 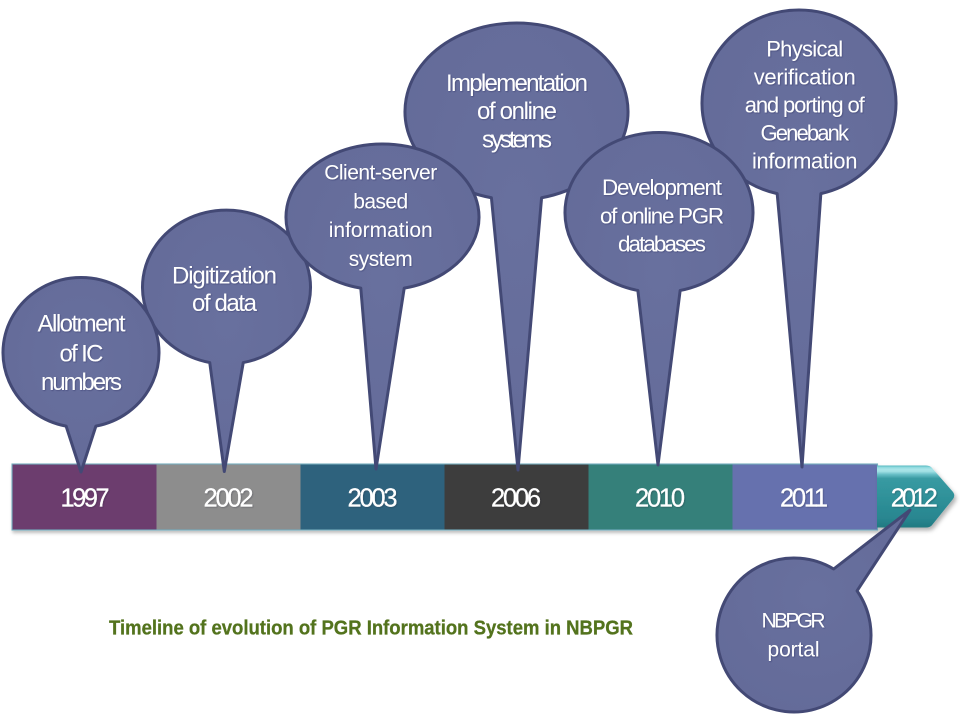 What do you see at coordinates (805, 105) in the screenshot?
I see `svg-text: and porting of` at bounding box center [805, 105].